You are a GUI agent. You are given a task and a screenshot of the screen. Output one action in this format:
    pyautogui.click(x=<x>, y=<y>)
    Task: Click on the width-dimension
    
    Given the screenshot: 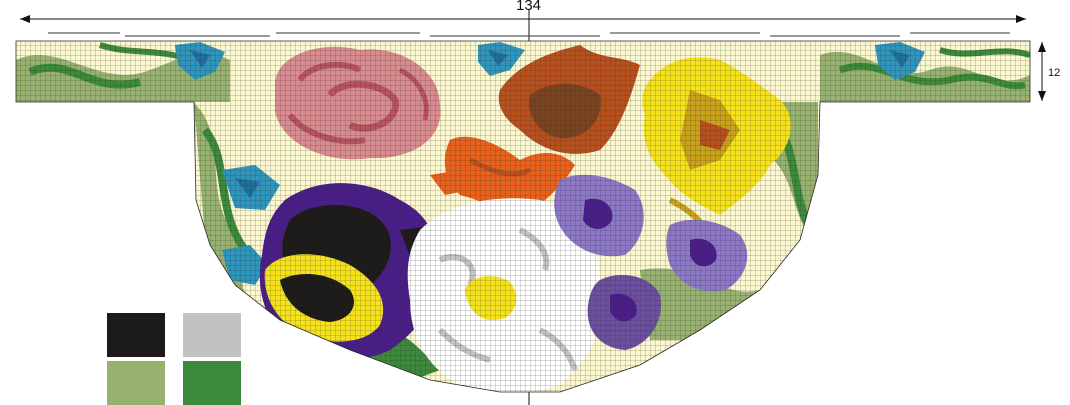 What is the action you would take?
    pyautogui.click(x=523, y=19)
    